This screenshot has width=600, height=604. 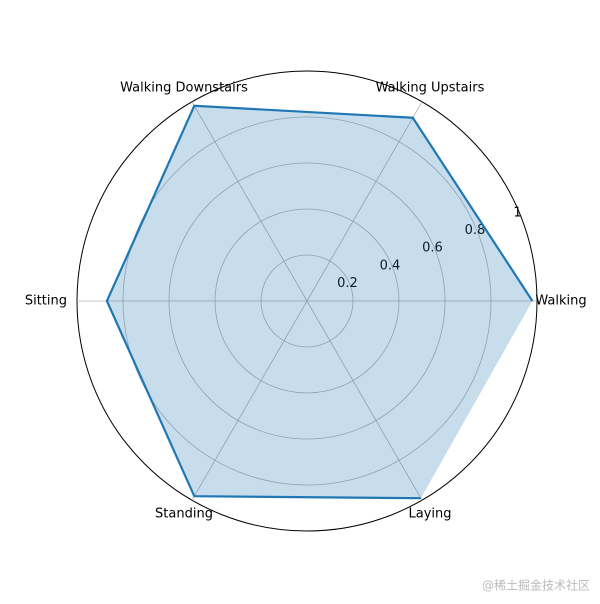 I want to click on category-label: Laying, so click(x=429, y=514).